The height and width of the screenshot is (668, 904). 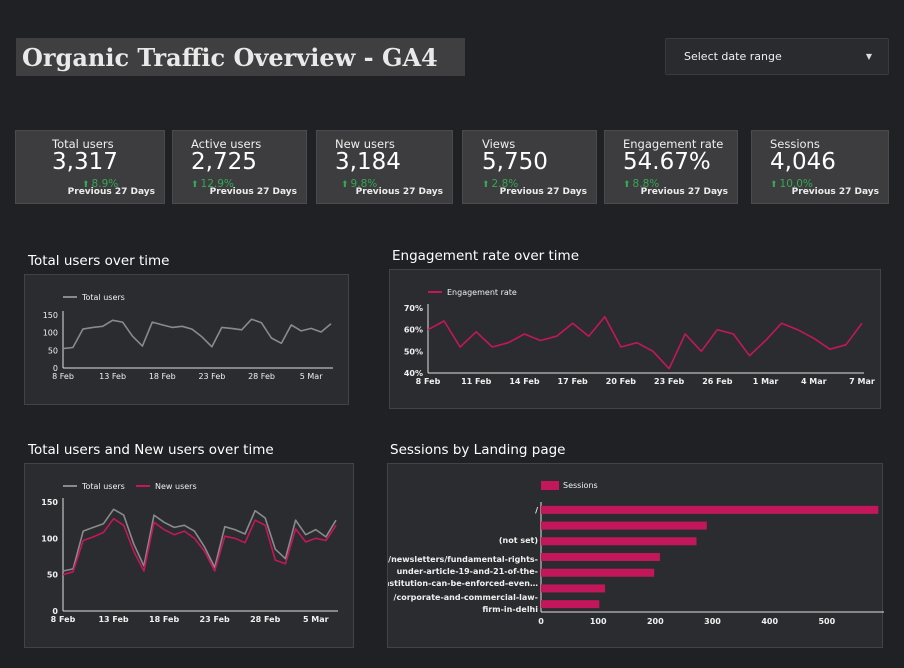 What do you see at coordinates (413, 330) in the screenshot?
I see `y-tick-label: 60%` at bounding box center [413, 330].